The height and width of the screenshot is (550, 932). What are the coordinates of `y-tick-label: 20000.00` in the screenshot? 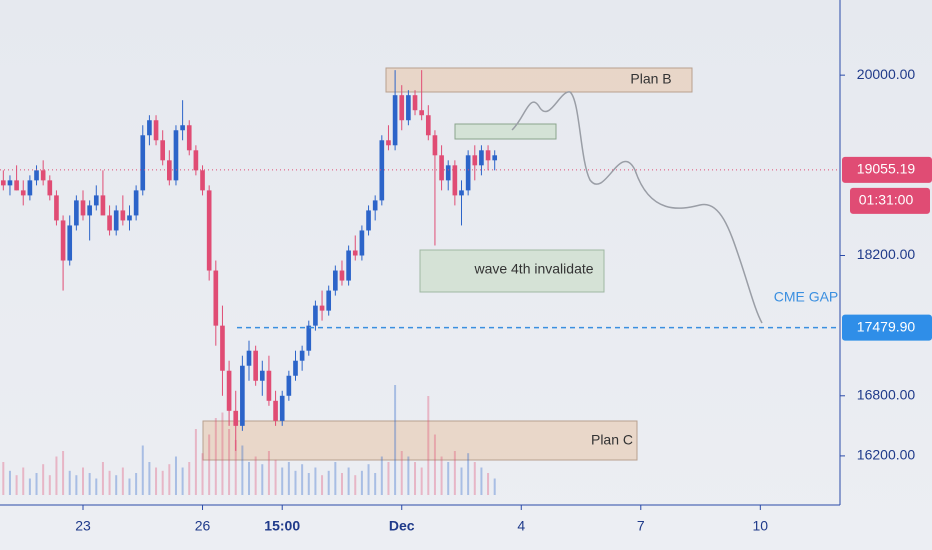 It's located at (886, 74).